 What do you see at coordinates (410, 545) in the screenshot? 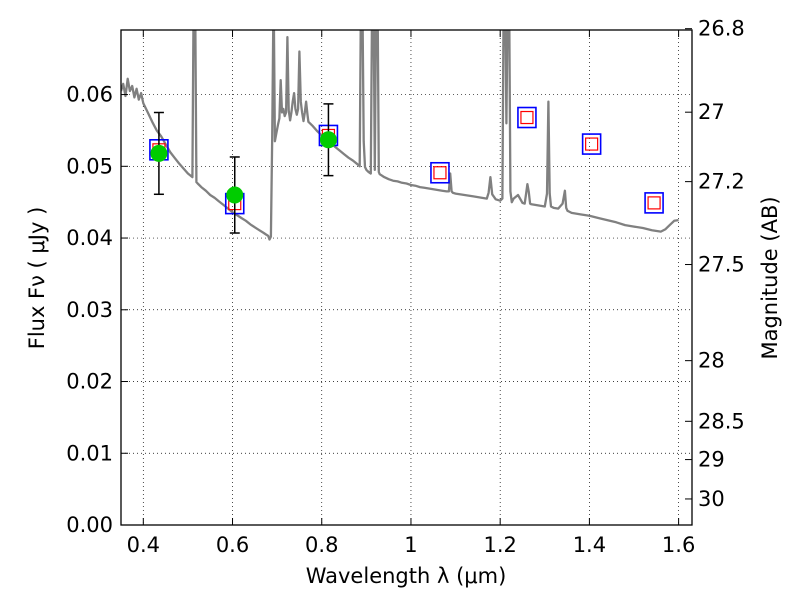
I see `x-tick-label: 1` at bounding box center [410, 545].